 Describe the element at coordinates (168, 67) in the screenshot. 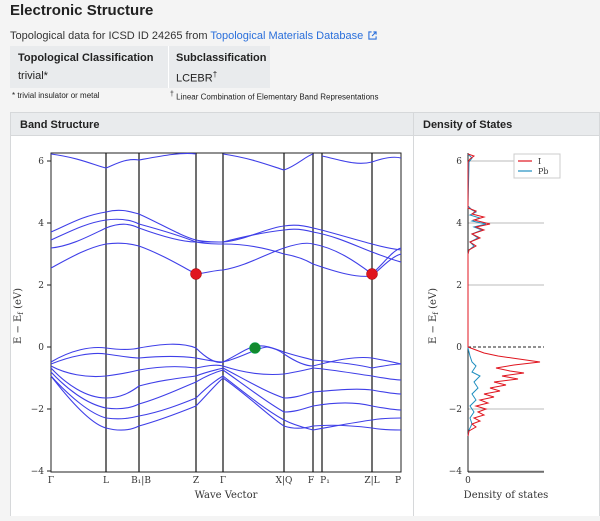

I see `column-divider` at that location.